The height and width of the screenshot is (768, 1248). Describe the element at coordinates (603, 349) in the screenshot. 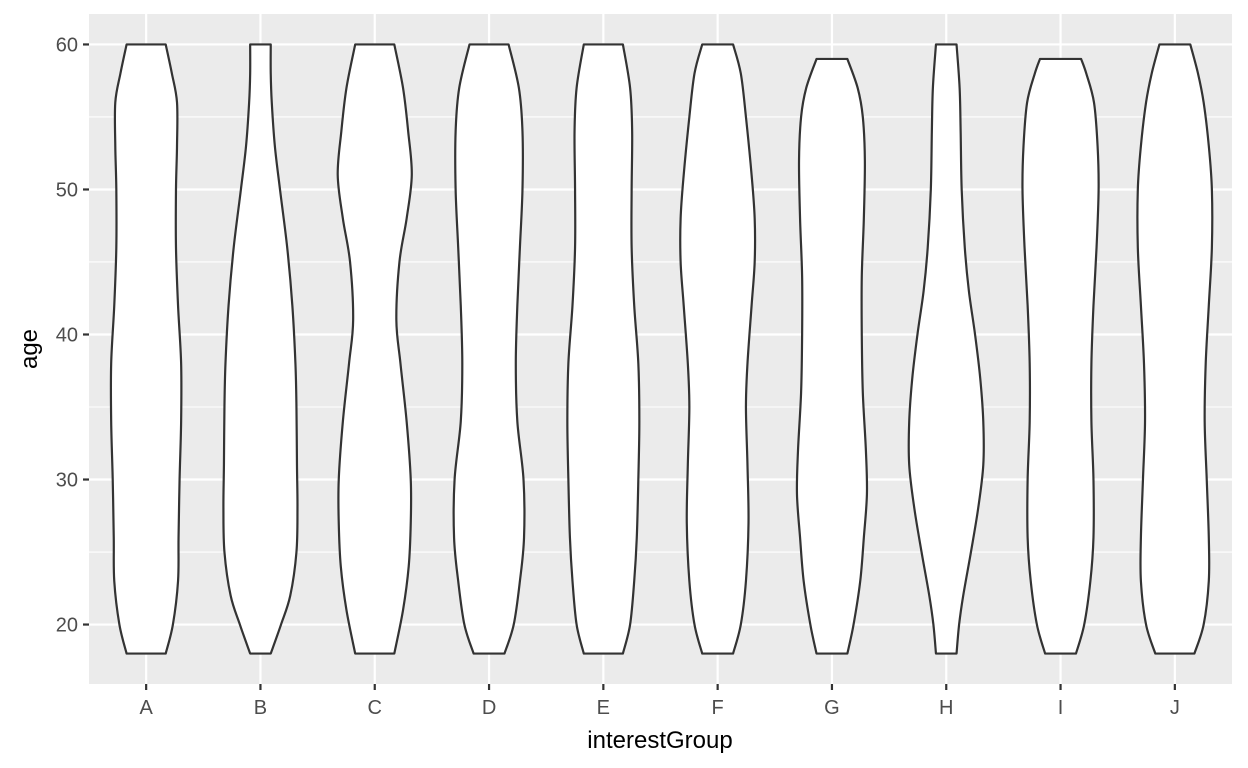

I see `violin-E` at that location.